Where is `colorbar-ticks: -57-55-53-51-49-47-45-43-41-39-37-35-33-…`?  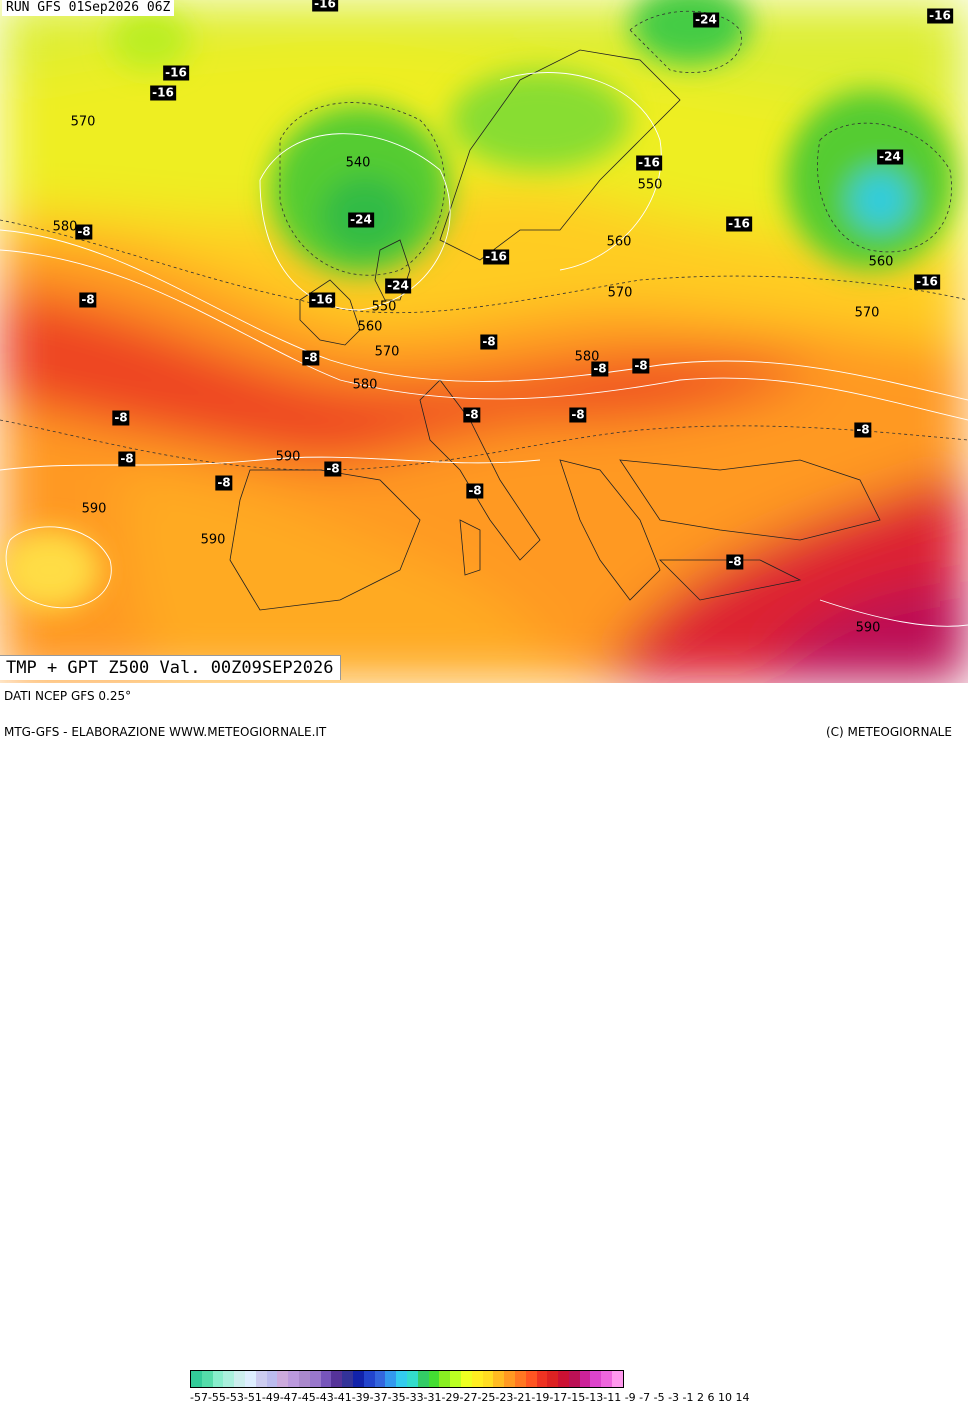
colorbar-ticks: -57-55-53-51-49-47-45-43-41-39-37-35-33-… is located at coordinates (470, 1397).